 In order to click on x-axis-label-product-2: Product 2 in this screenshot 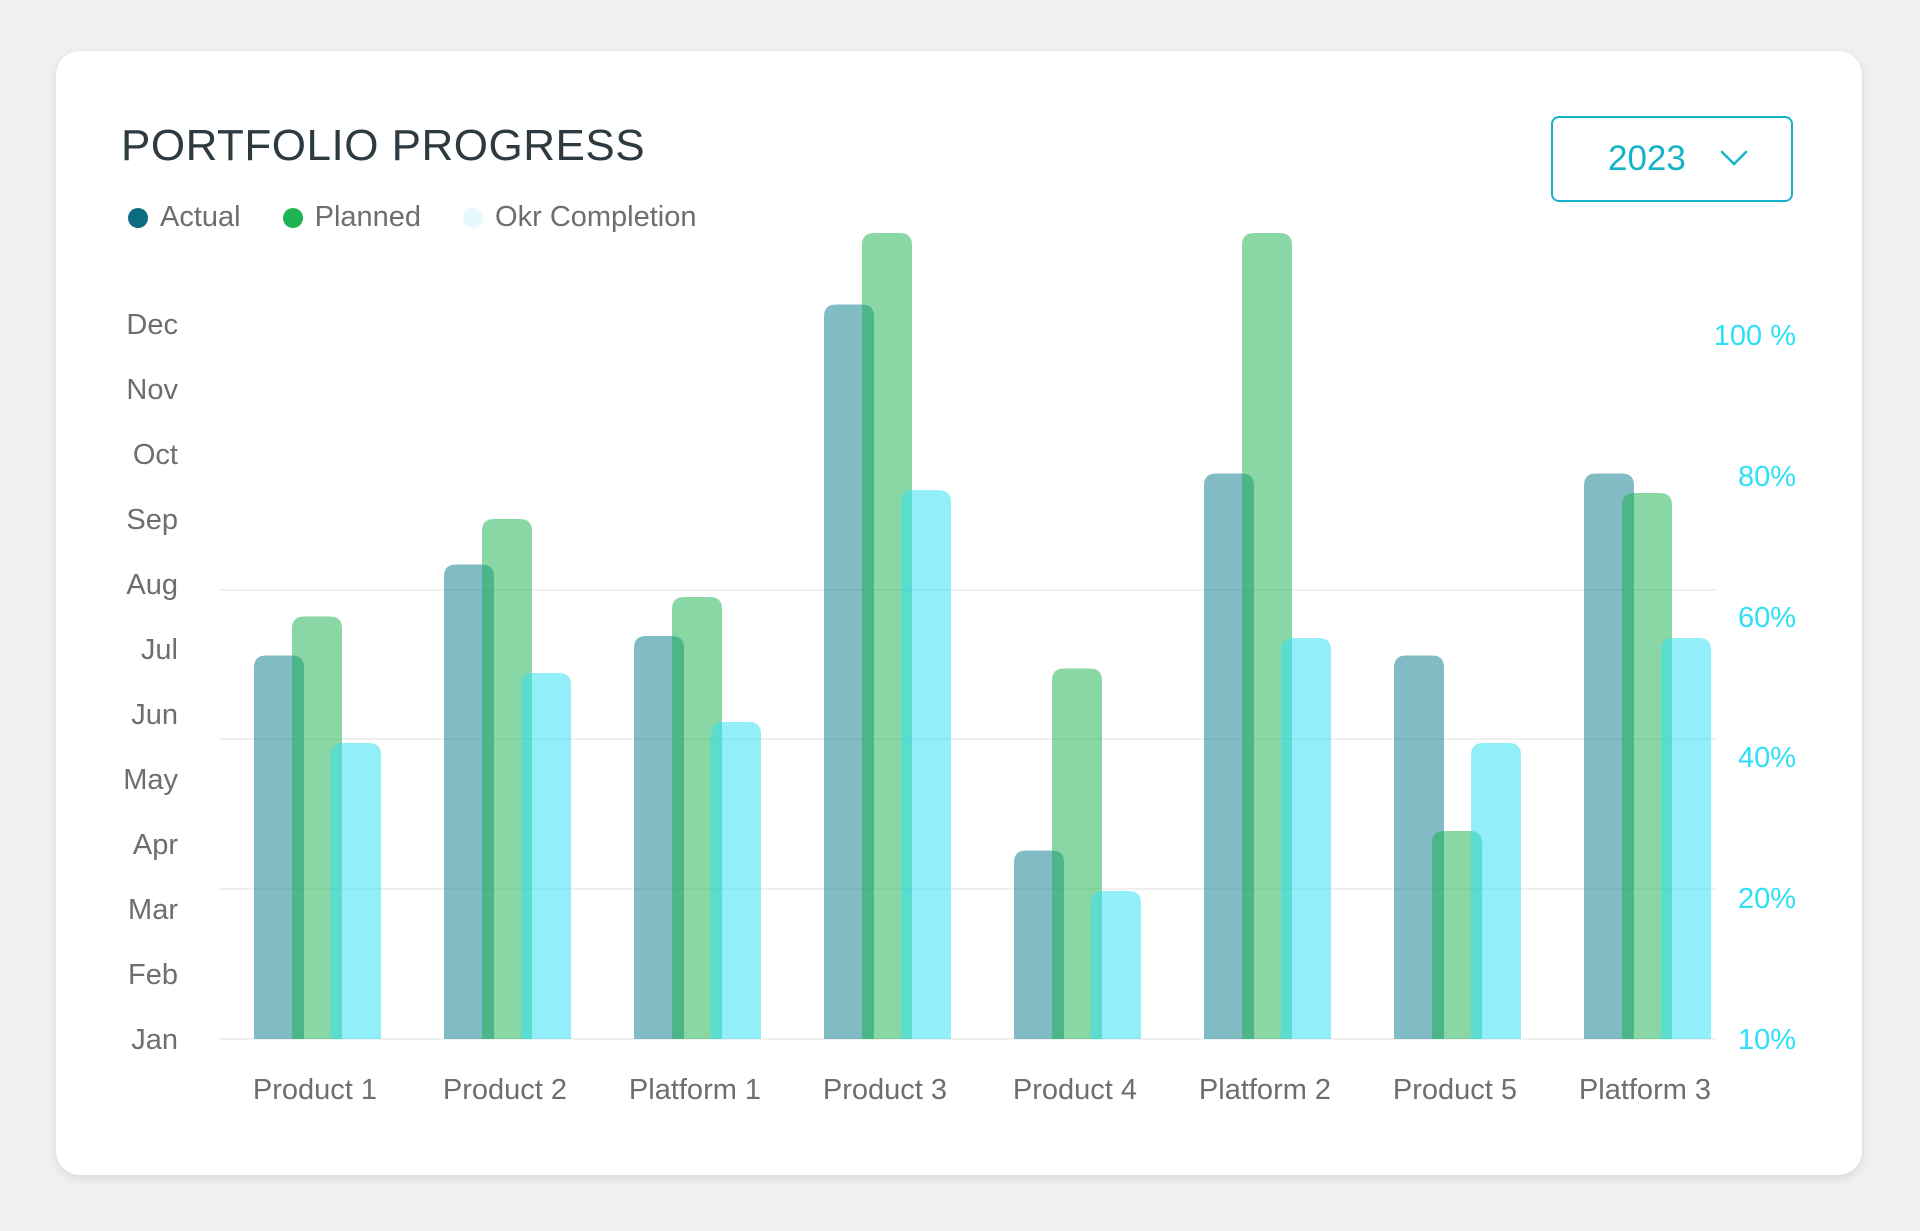, I will do `click(505, 1090)`.